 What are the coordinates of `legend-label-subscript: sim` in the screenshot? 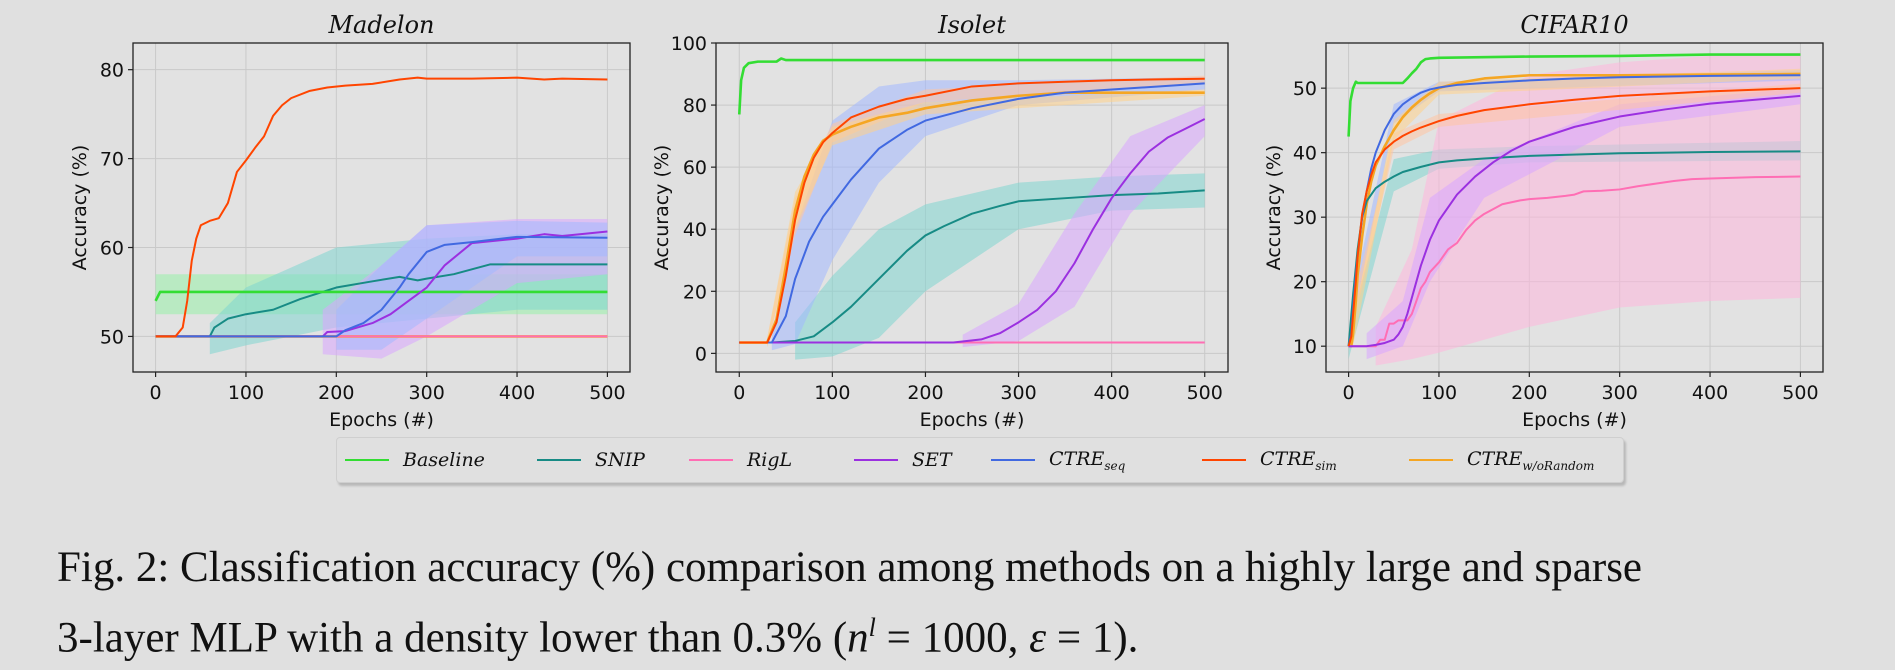 It's located at (1326, 465).